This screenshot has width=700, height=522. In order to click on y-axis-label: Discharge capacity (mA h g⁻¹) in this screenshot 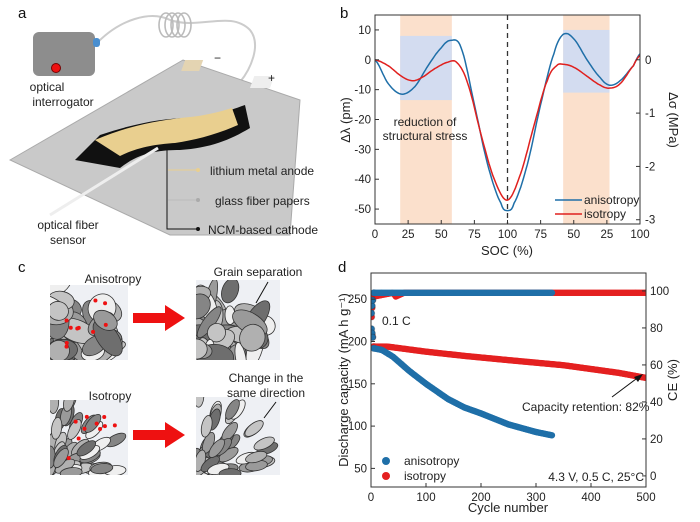, I will do `click(343, 380)`.